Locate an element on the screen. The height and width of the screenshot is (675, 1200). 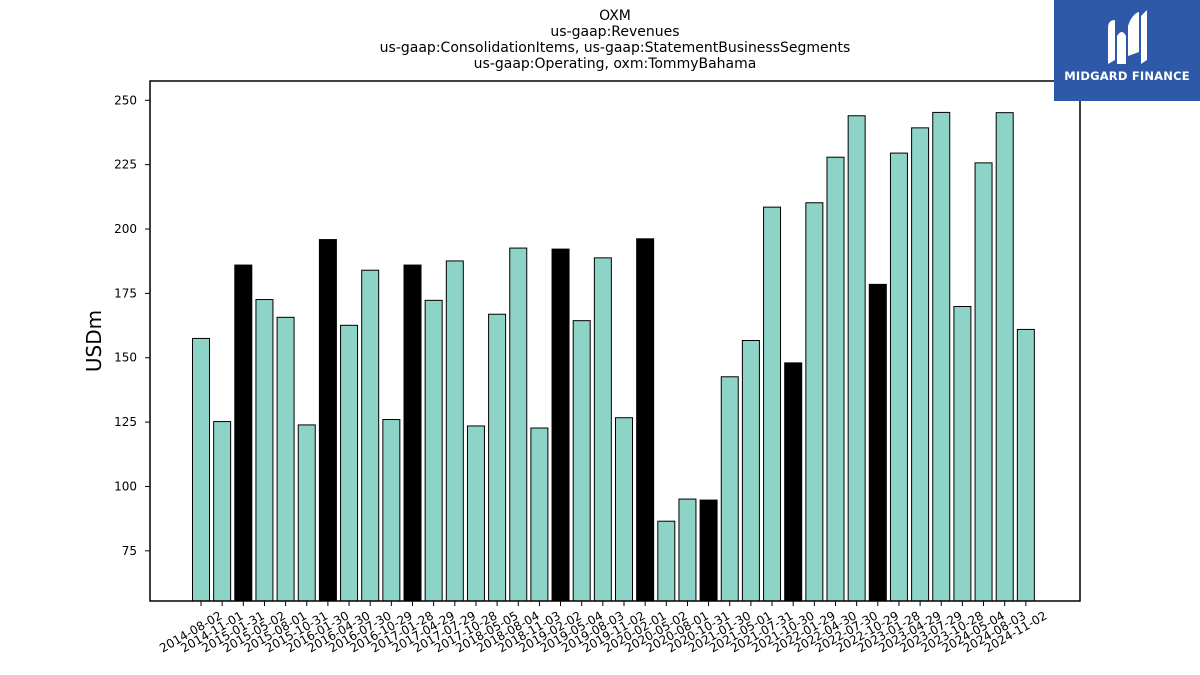
y-tick-label: 175 is located at coordinates (125, 293).